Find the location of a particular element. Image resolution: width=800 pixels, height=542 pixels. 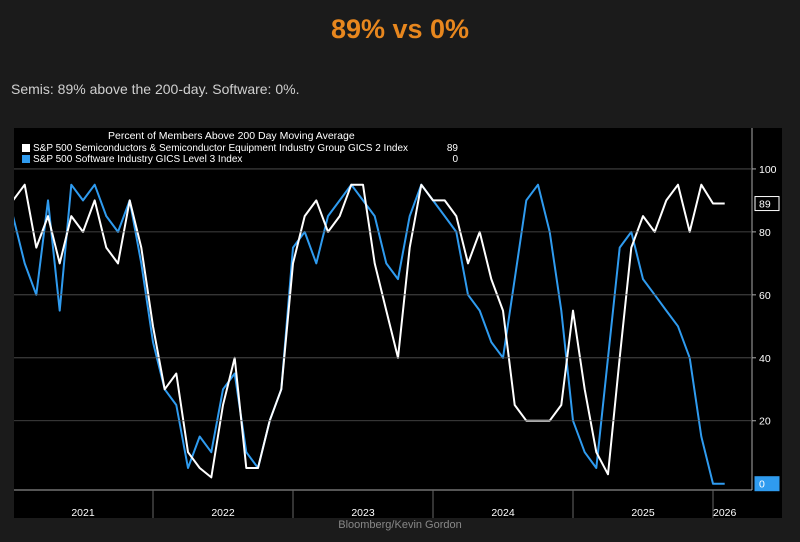

y-tick-label: 100 is located at coordinates (768, 170).